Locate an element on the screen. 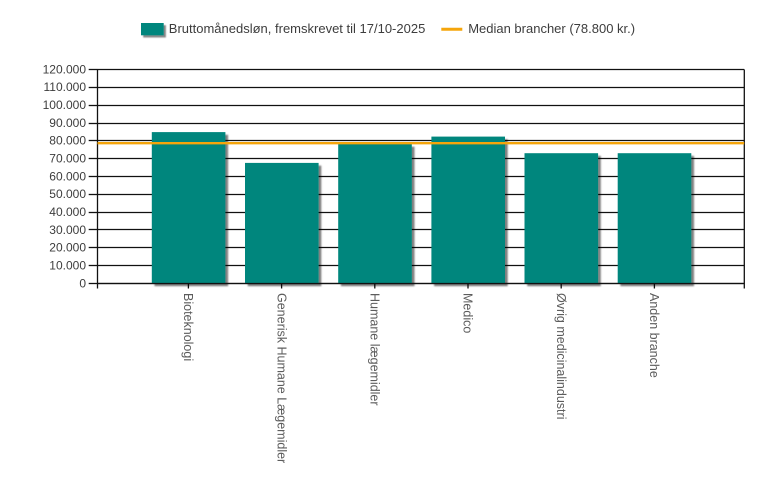 Image resolution: width=781 pixels, height=500 pixels. svg-text: Øvrig medicinalindustri is located at coordinates (561, 356).